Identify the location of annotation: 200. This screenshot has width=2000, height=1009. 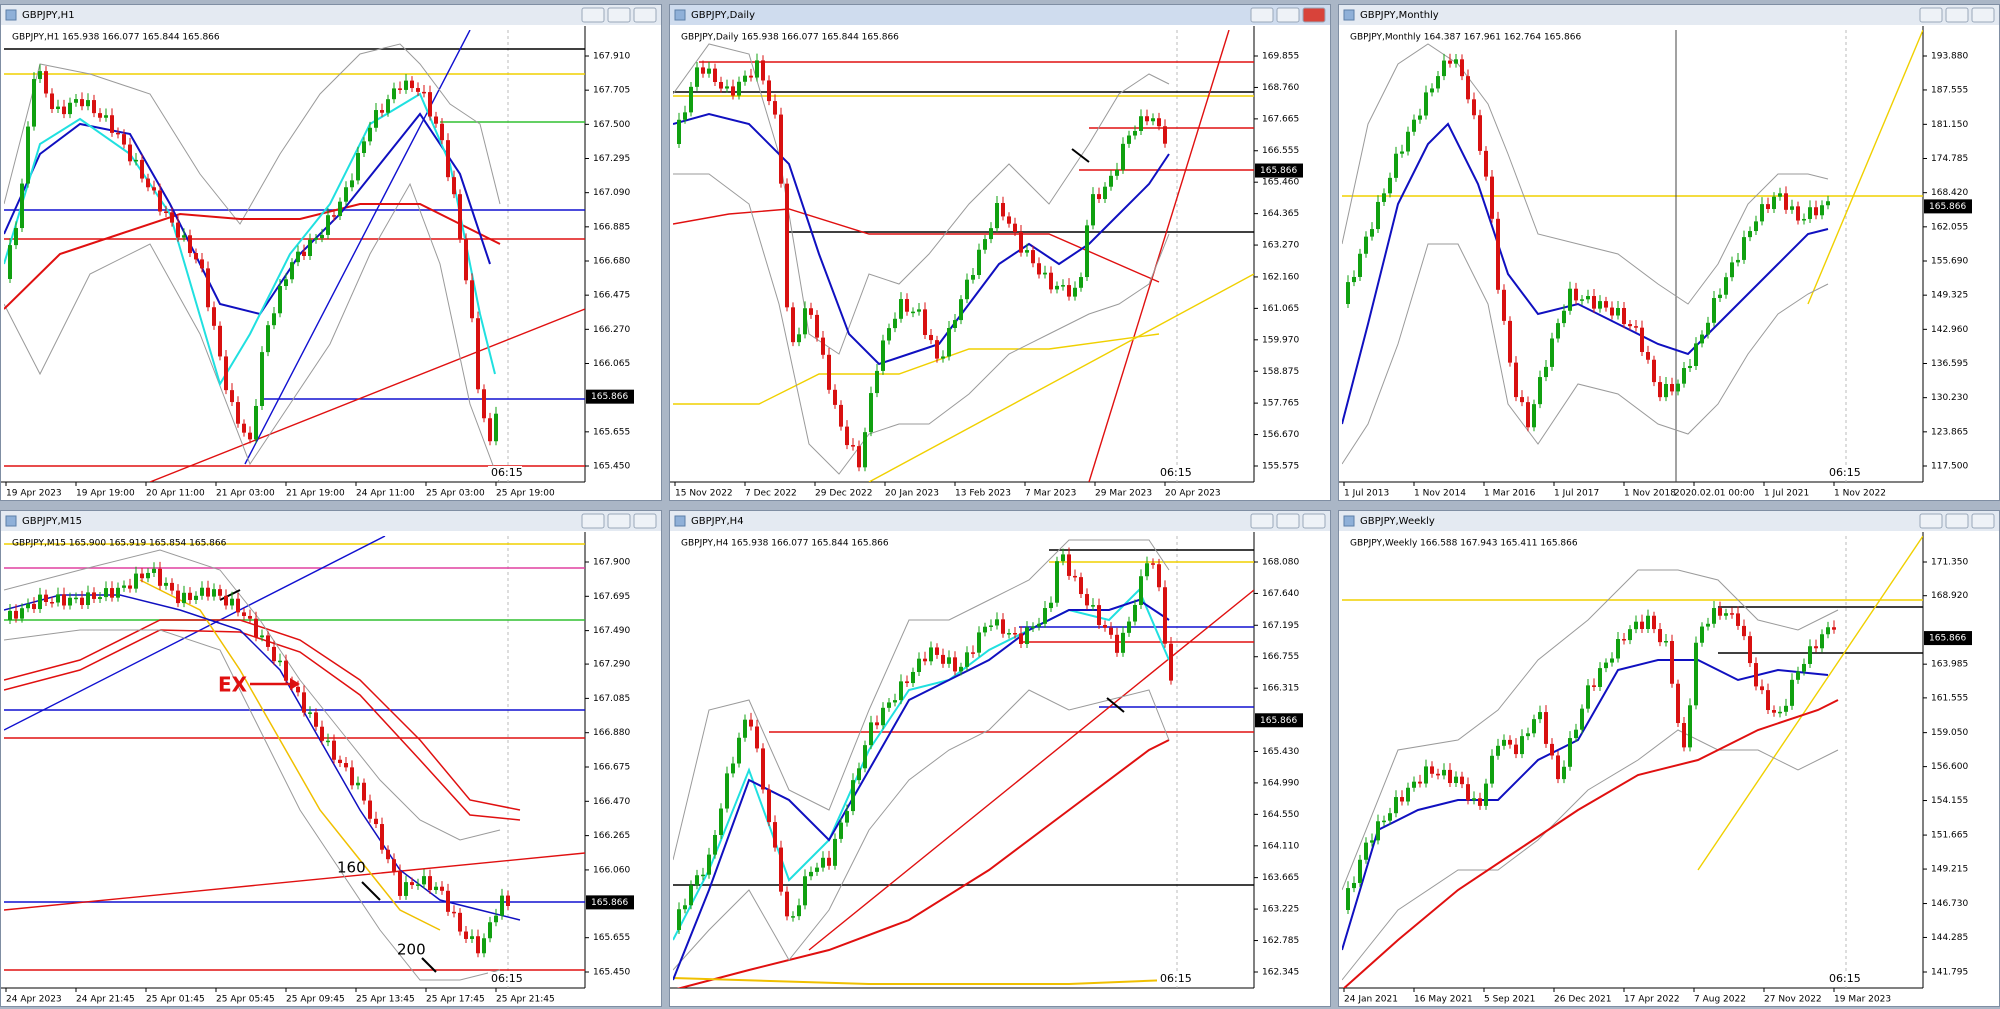
(411, 950).